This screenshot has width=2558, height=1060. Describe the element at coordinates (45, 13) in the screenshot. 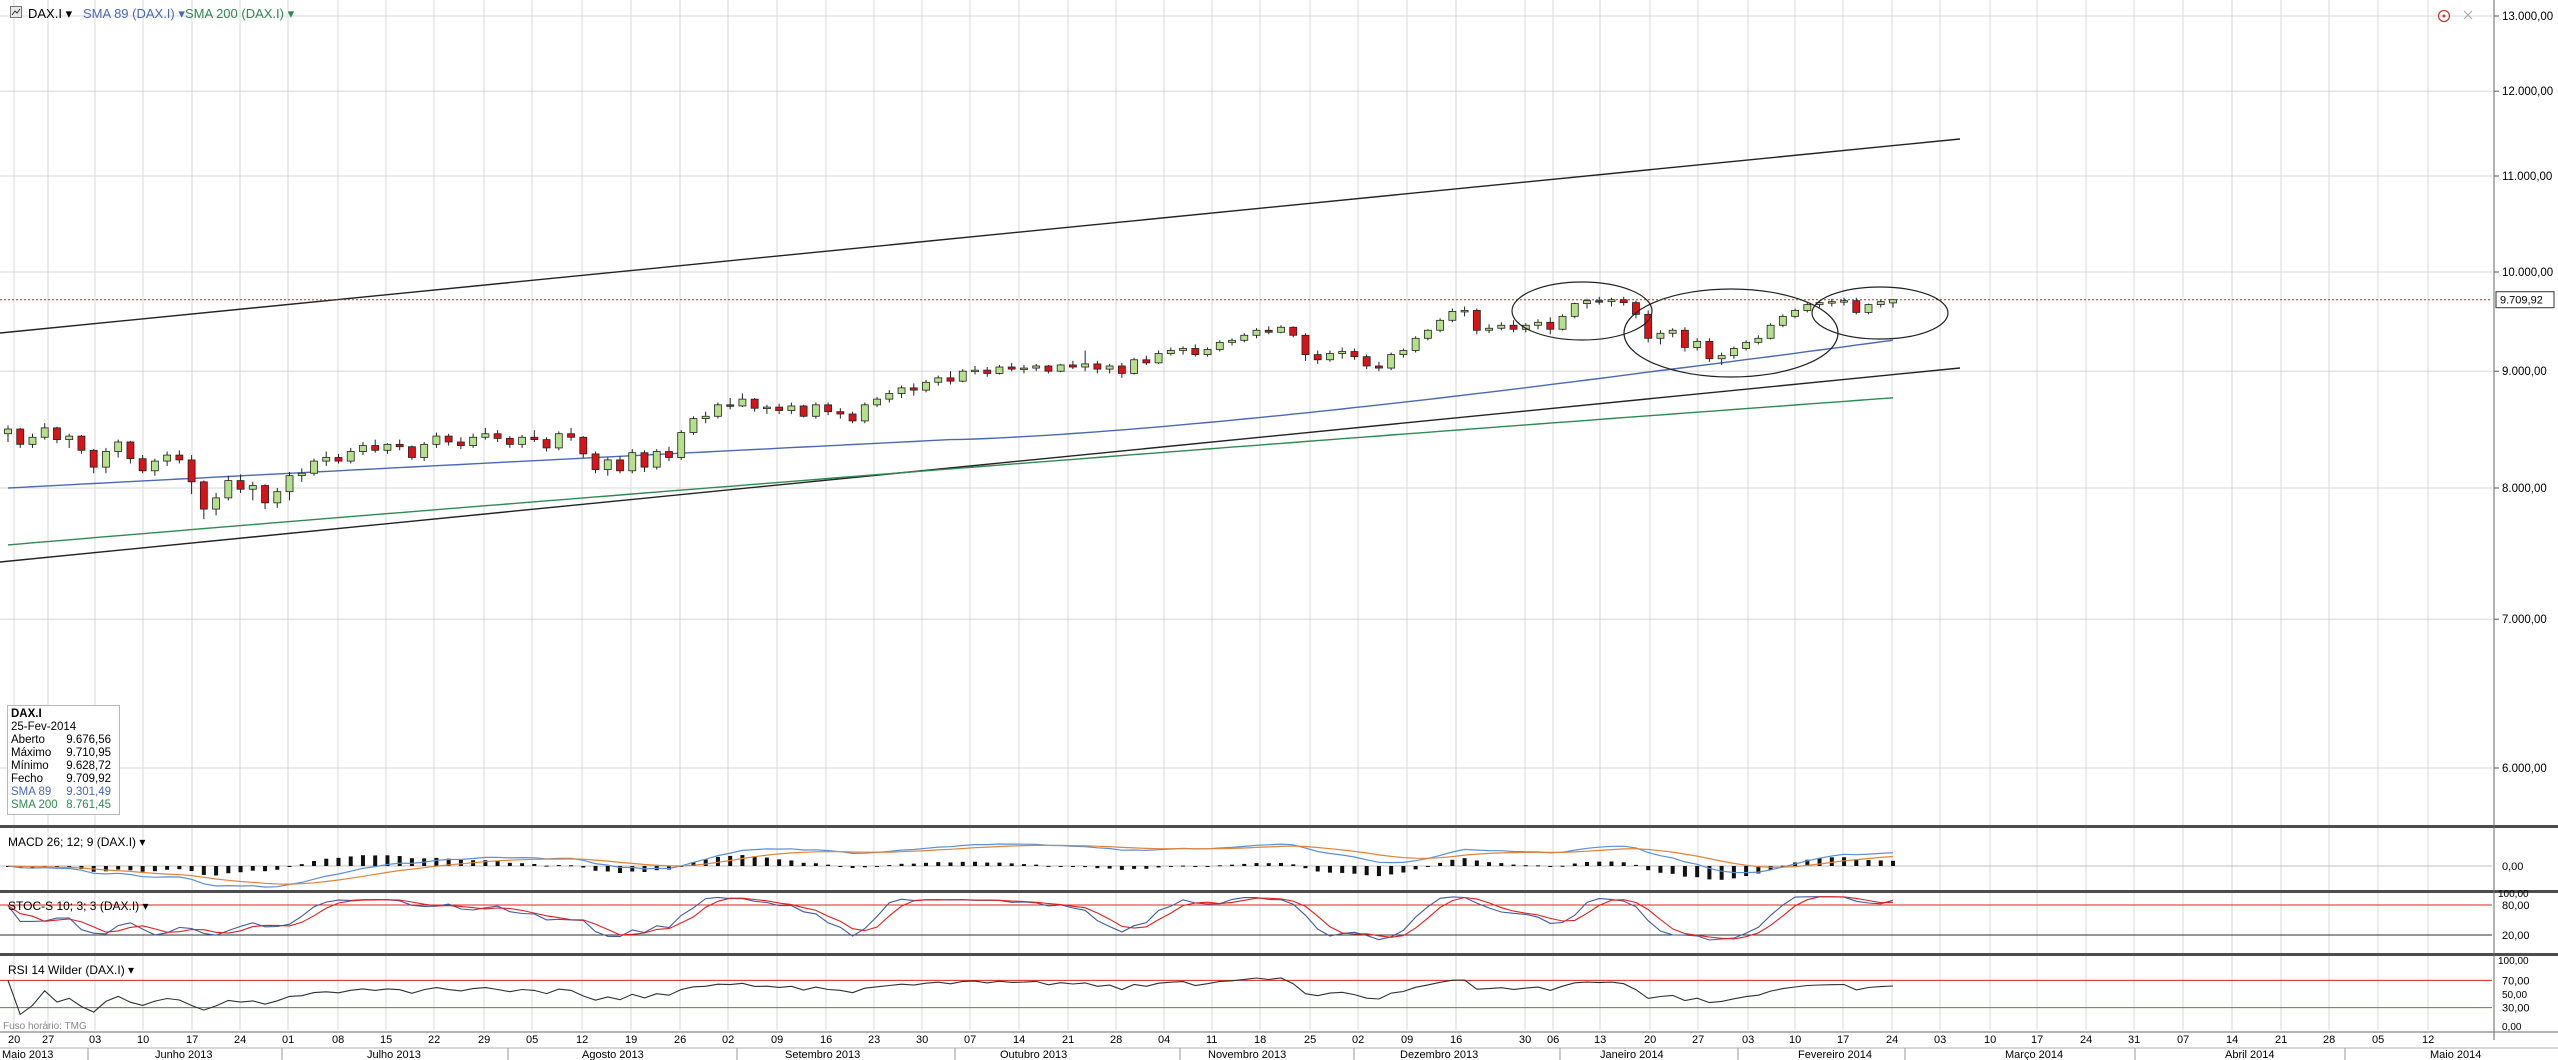

I see `symbol-label: DAX.I` at that location.